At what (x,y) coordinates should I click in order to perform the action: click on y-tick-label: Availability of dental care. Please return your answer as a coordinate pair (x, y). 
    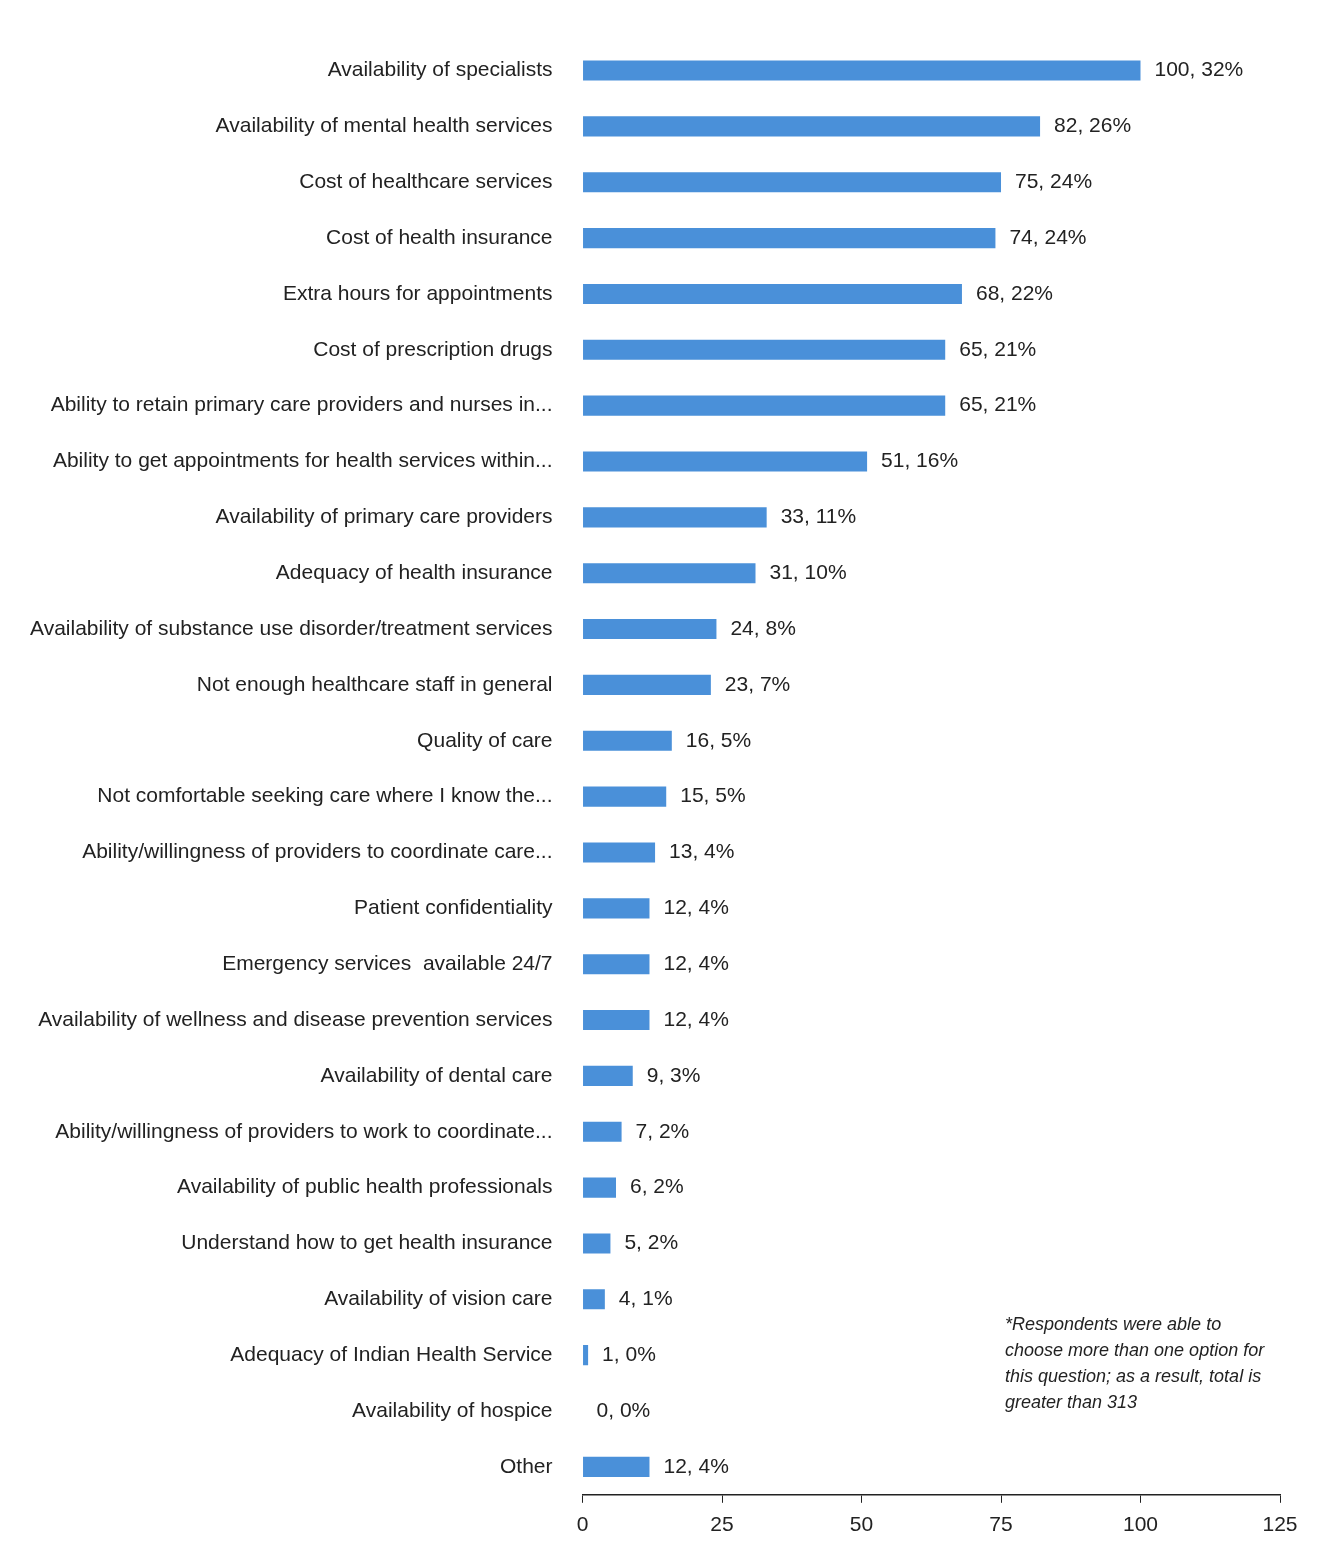
    Looking at the image, I should click on (436, 1074).